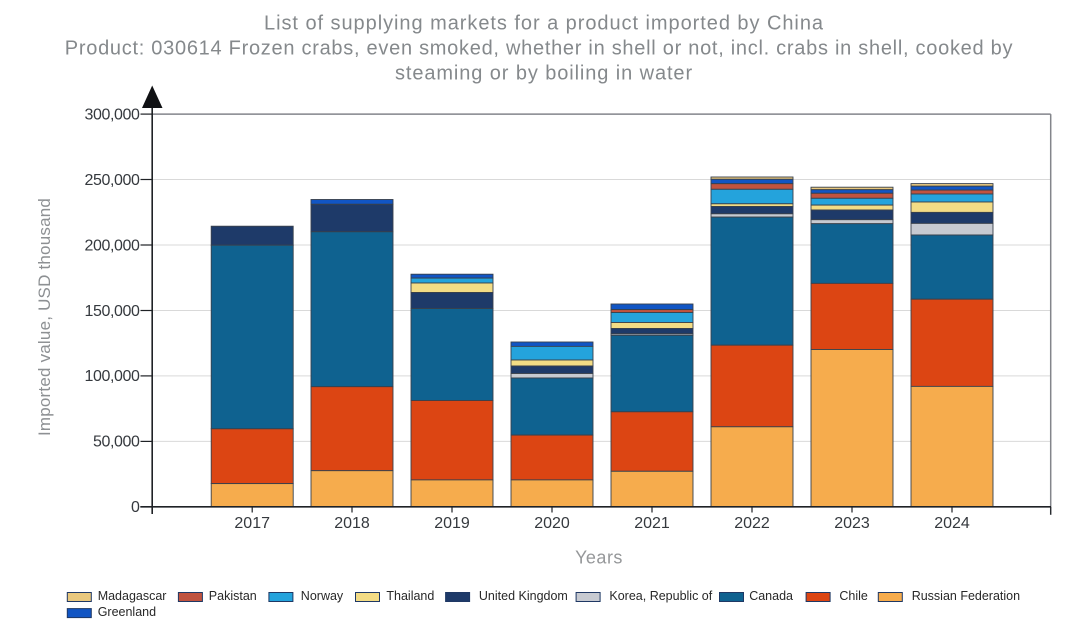 This screenshot has width=1080, height=644. Describe the element at coordinates (112, 311) in the screenshot. I see `svg-text: 150,000` at that location.